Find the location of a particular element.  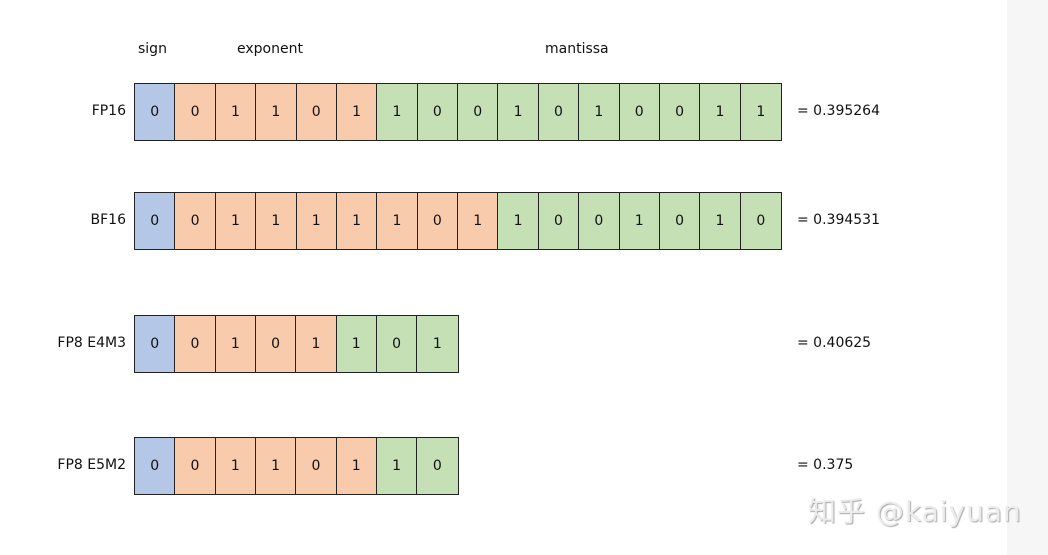

row-value: = 0.40625 is located at coordinates (834, 343).